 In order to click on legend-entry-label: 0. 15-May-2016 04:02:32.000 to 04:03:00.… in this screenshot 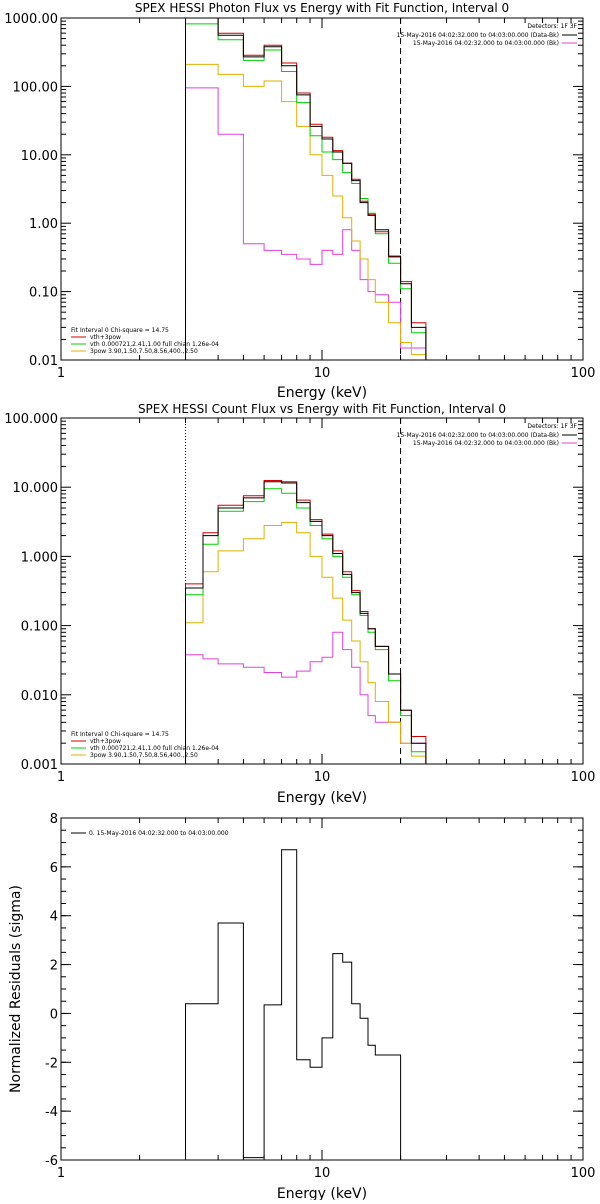, I will do `click(159, 833)`.